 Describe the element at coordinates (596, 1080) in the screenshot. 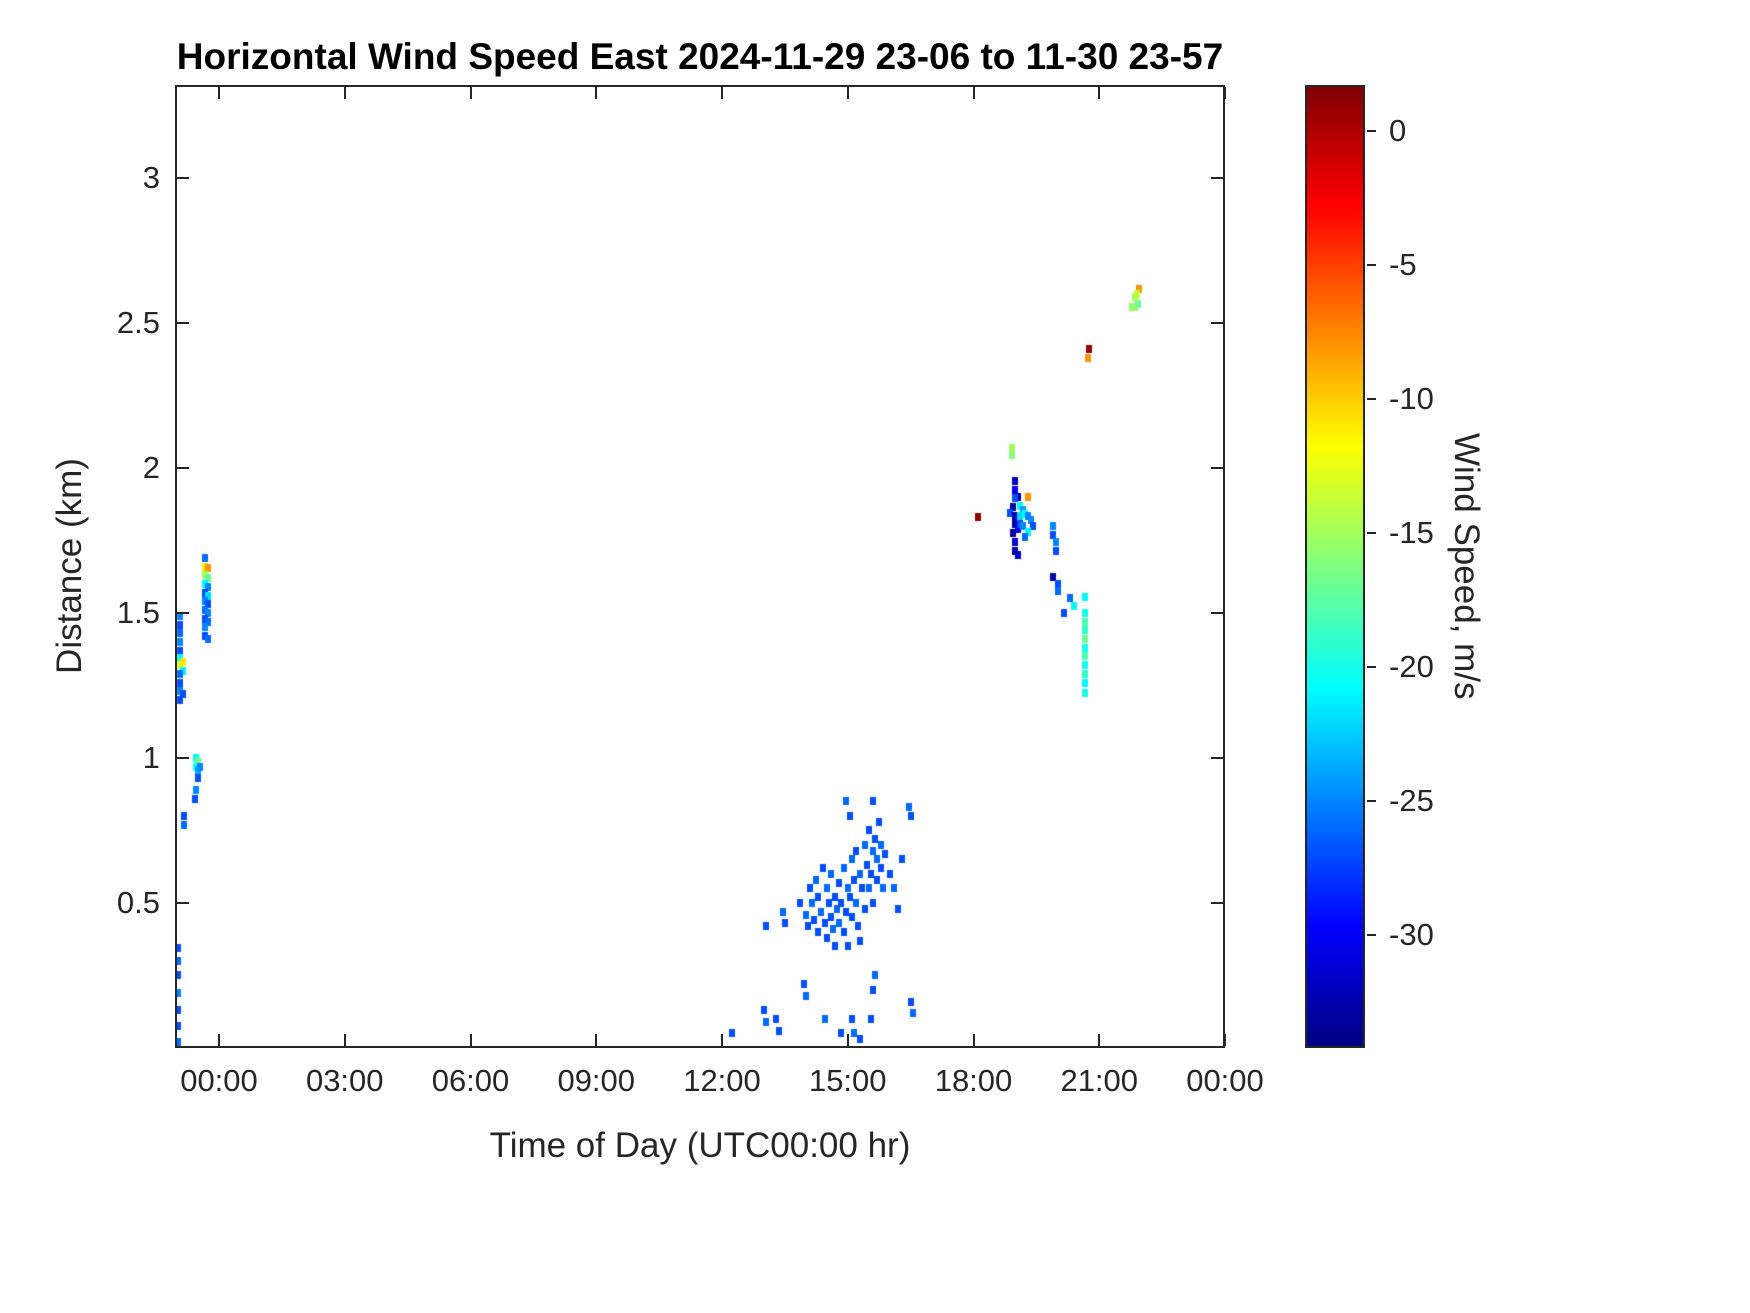

I see `x-tick-label: 09:00` at that location.